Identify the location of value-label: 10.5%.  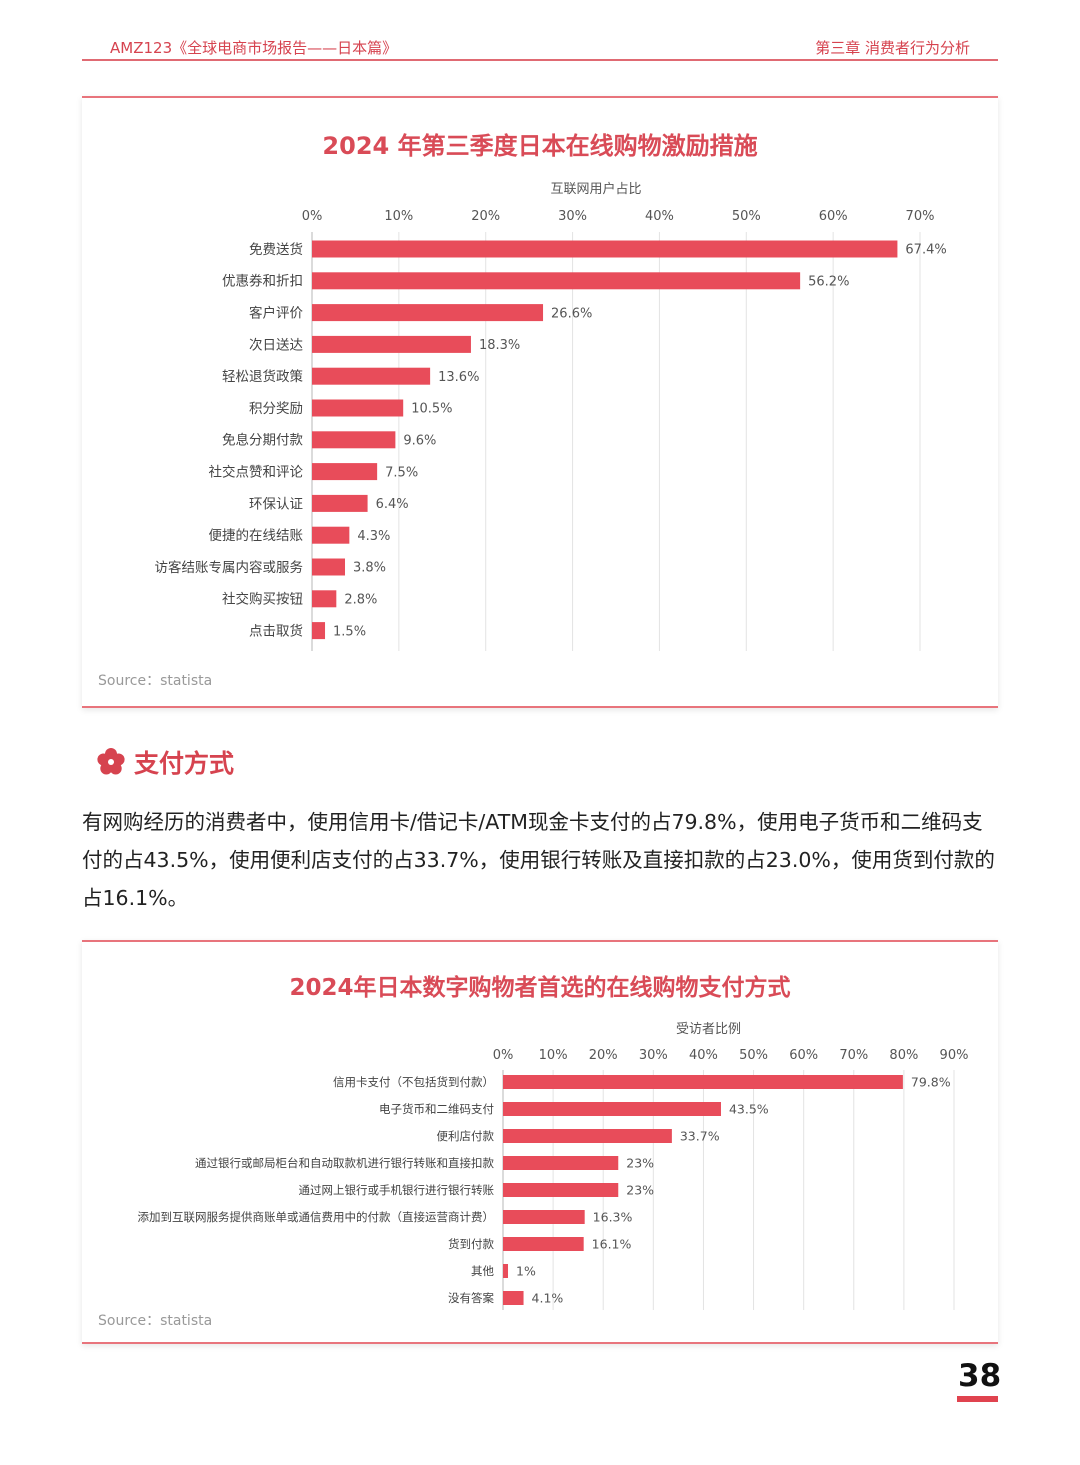
(431, 409).